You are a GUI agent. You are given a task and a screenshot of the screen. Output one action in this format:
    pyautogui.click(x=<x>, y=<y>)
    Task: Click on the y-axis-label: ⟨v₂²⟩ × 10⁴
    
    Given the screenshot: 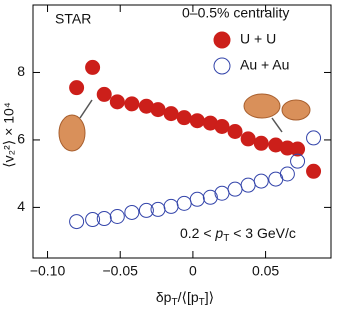 What is the action you would take?
    pyautogui.click(x=9, y=135)
    